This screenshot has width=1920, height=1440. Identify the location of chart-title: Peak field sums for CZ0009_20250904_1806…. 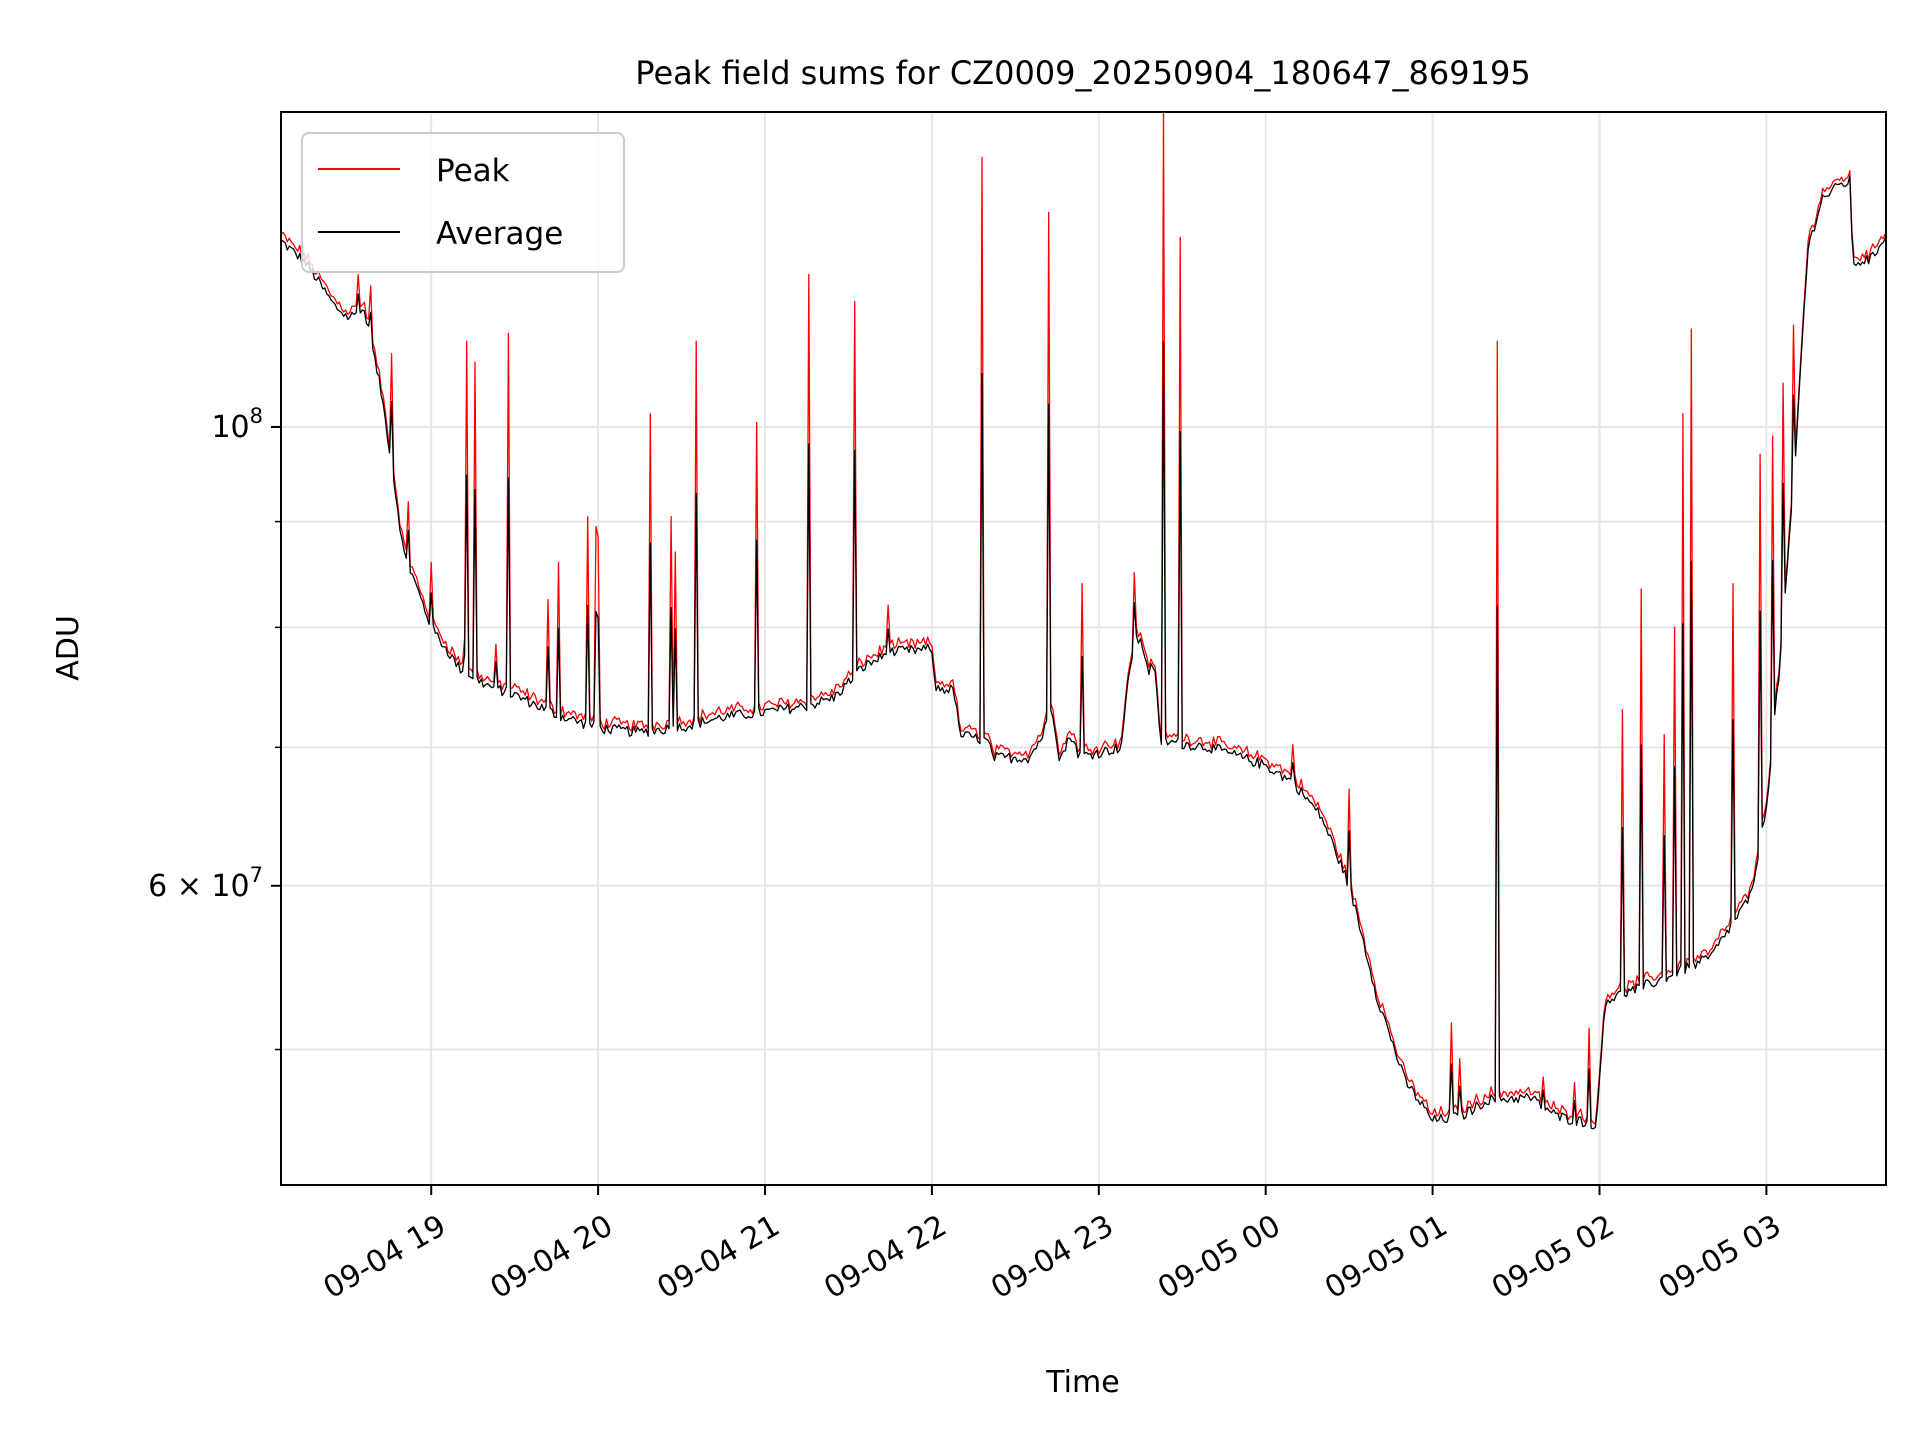
(1082, 73).